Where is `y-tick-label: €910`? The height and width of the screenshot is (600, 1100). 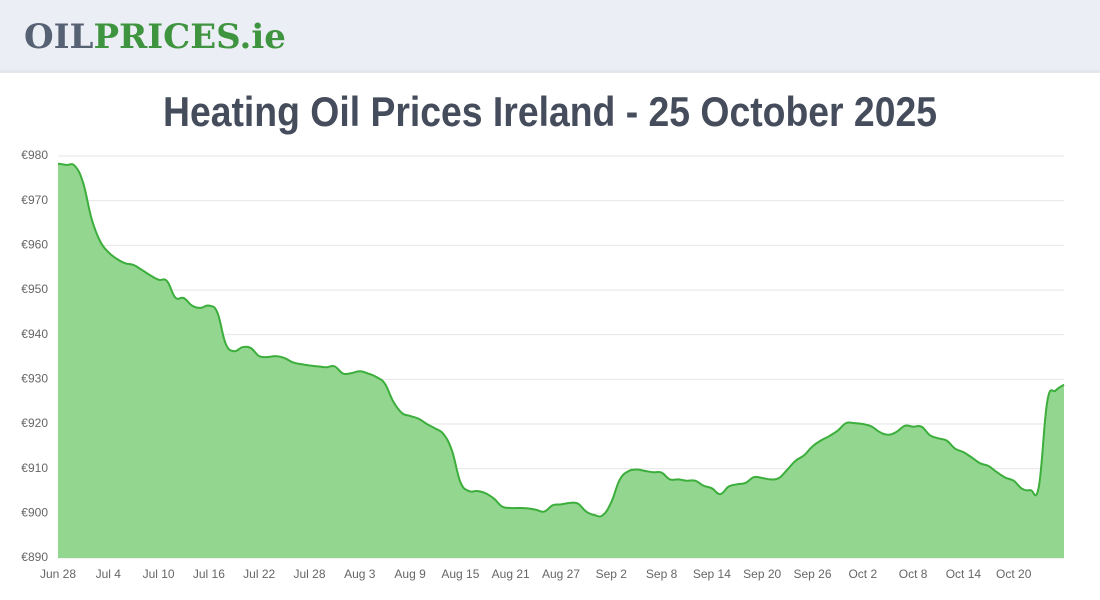
y-tick-label: €910 is located at coordinates (34, 468).